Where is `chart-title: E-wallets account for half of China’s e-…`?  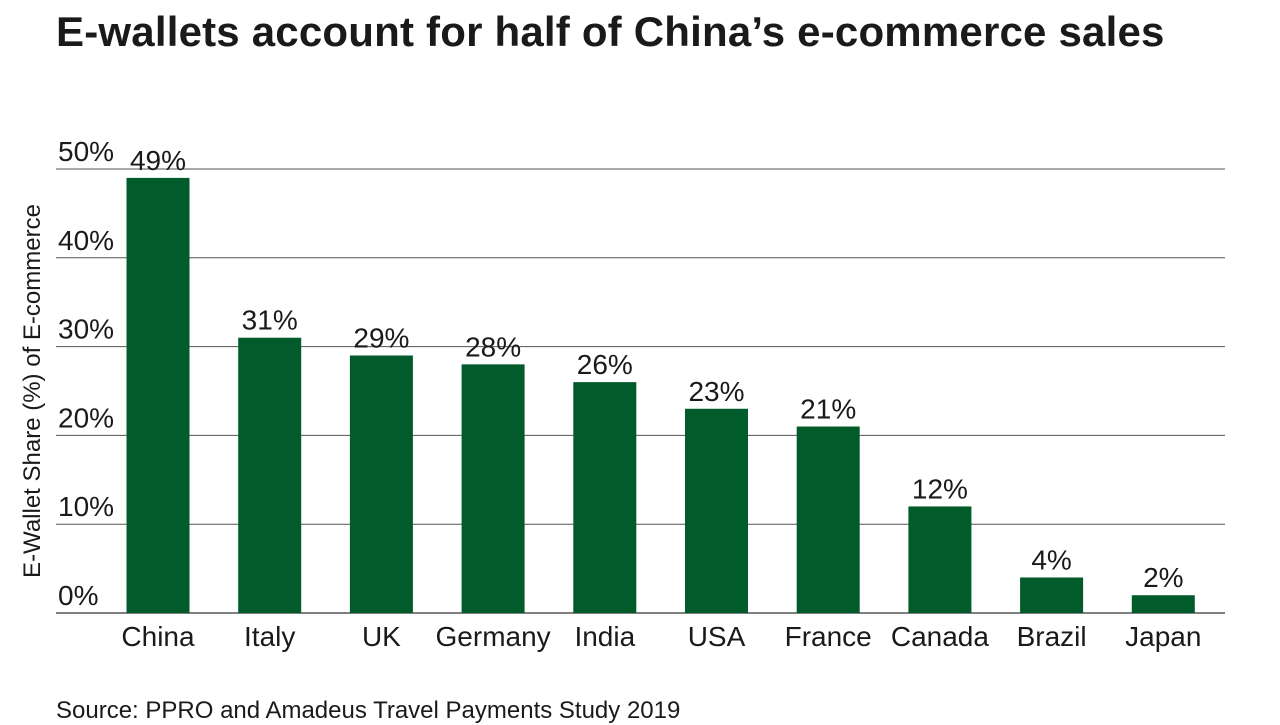
chart-title: E-wallets account for half of China’s e-… is located at coordinates (610, 31).